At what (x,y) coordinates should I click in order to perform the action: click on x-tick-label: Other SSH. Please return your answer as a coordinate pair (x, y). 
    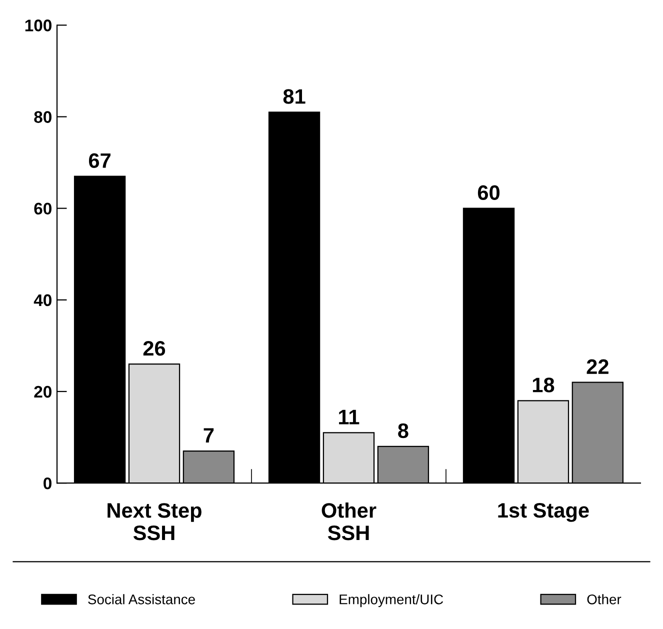
    Looking at the image, I should click on (349, 521).